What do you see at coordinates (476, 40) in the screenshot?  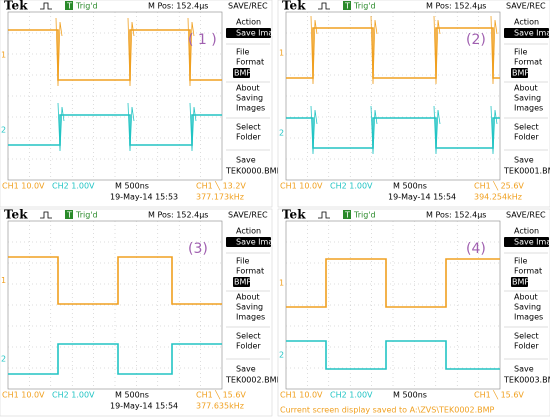 I see `panel-label: (2)` at bounding box center [476, 40].